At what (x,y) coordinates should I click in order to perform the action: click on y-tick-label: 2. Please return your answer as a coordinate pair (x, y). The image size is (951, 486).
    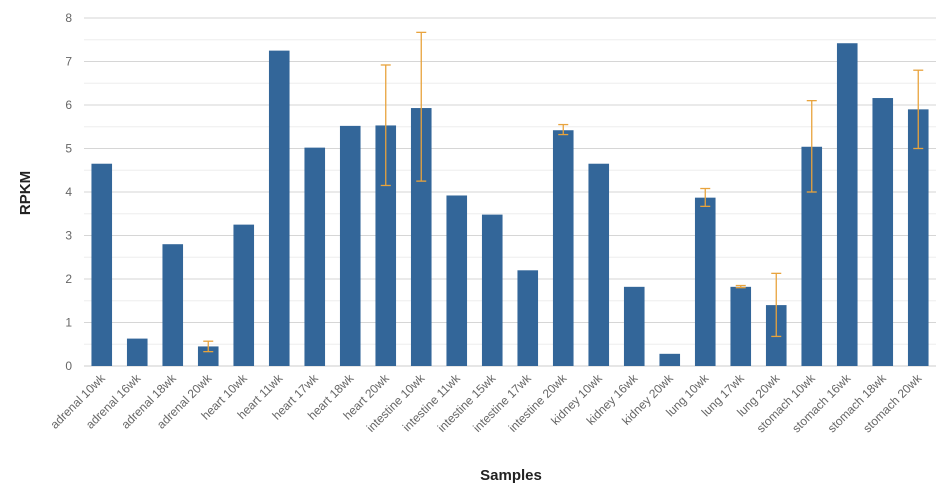
    Looking at the image, I should click on (68, 279).